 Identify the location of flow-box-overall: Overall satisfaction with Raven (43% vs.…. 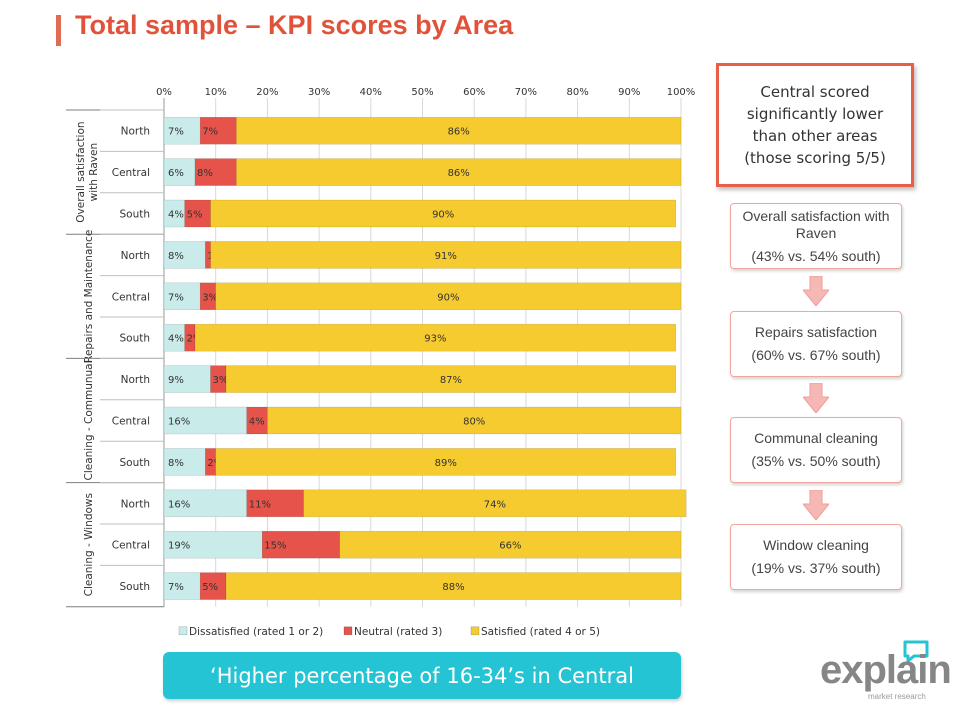
(816, 236).